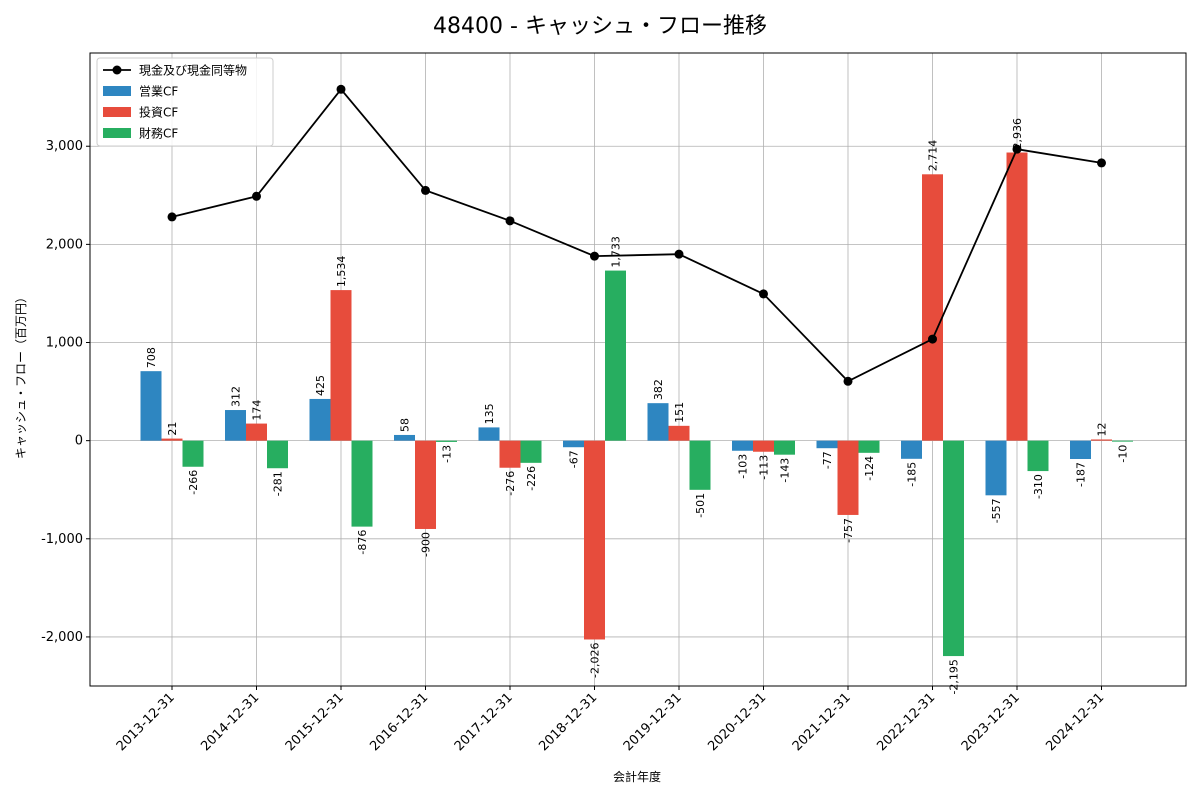  What do you see at coordinates (991, 722) in the screenshot?
I see `x-tick-label: 2023-12-31` at bounding box center [991, 722].